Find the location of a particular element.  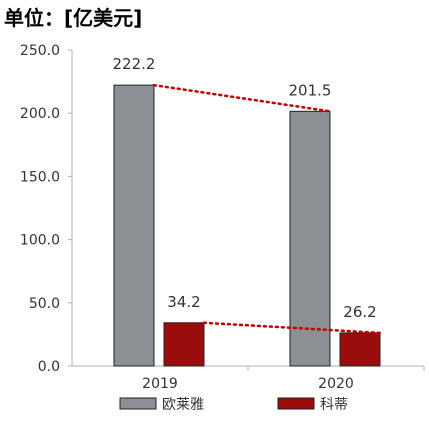

bar-coty-2019 is located at coordinates (184, 344).